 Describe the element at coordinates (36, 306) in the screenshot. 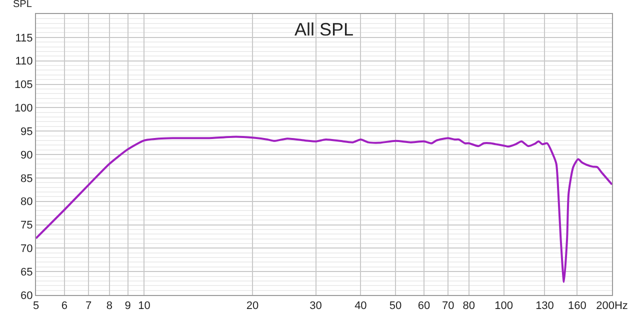

I see `x-tick-label: 5` at that location.